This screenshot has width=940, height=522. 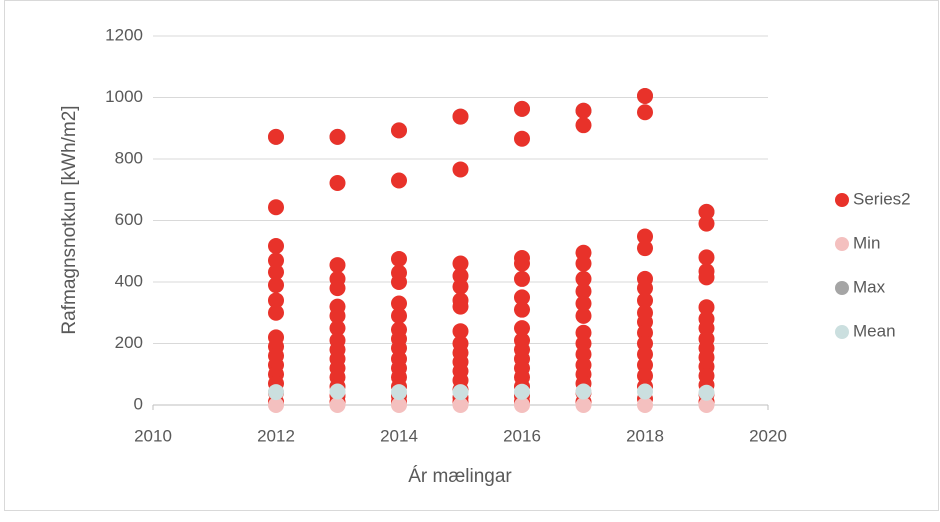 What do you see at coordinates (69, 219) in the screenshot?
I see `y-axis-label: Rafmagnsnotkun [kWh/m2]` at bounding box center [69, 219].